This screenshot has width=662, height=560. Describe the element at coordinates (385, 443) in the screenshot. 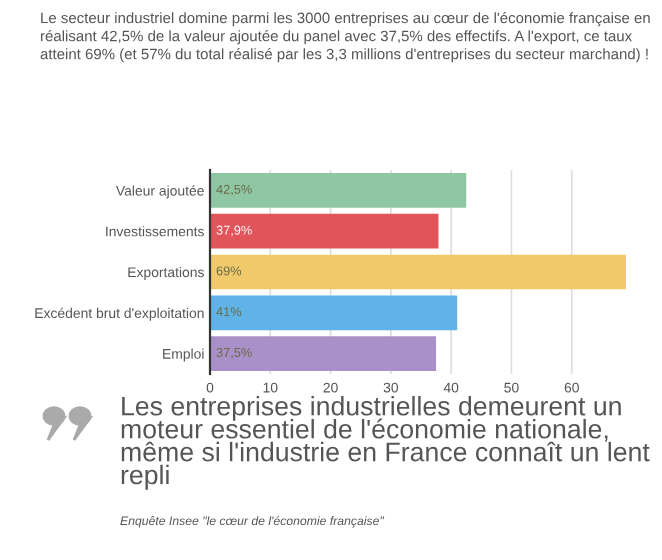

I see `text: Les entreprises industrielles demeurent un moteur essentiel de l'économie nationale, même si l'industrie en France connaît un lent repli` at that location.